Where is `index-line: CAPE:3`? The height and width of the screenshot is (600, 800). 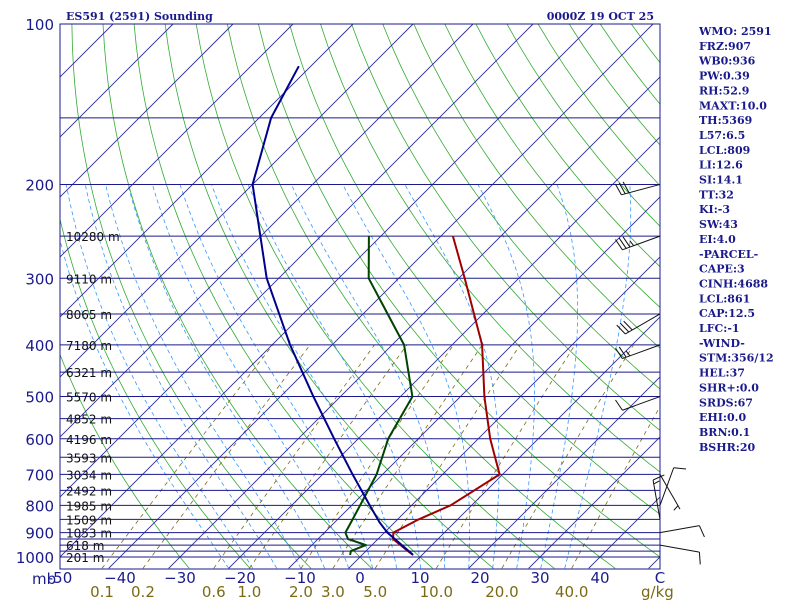
index-line: CAPE:3 is located at coordinates (722, 269).